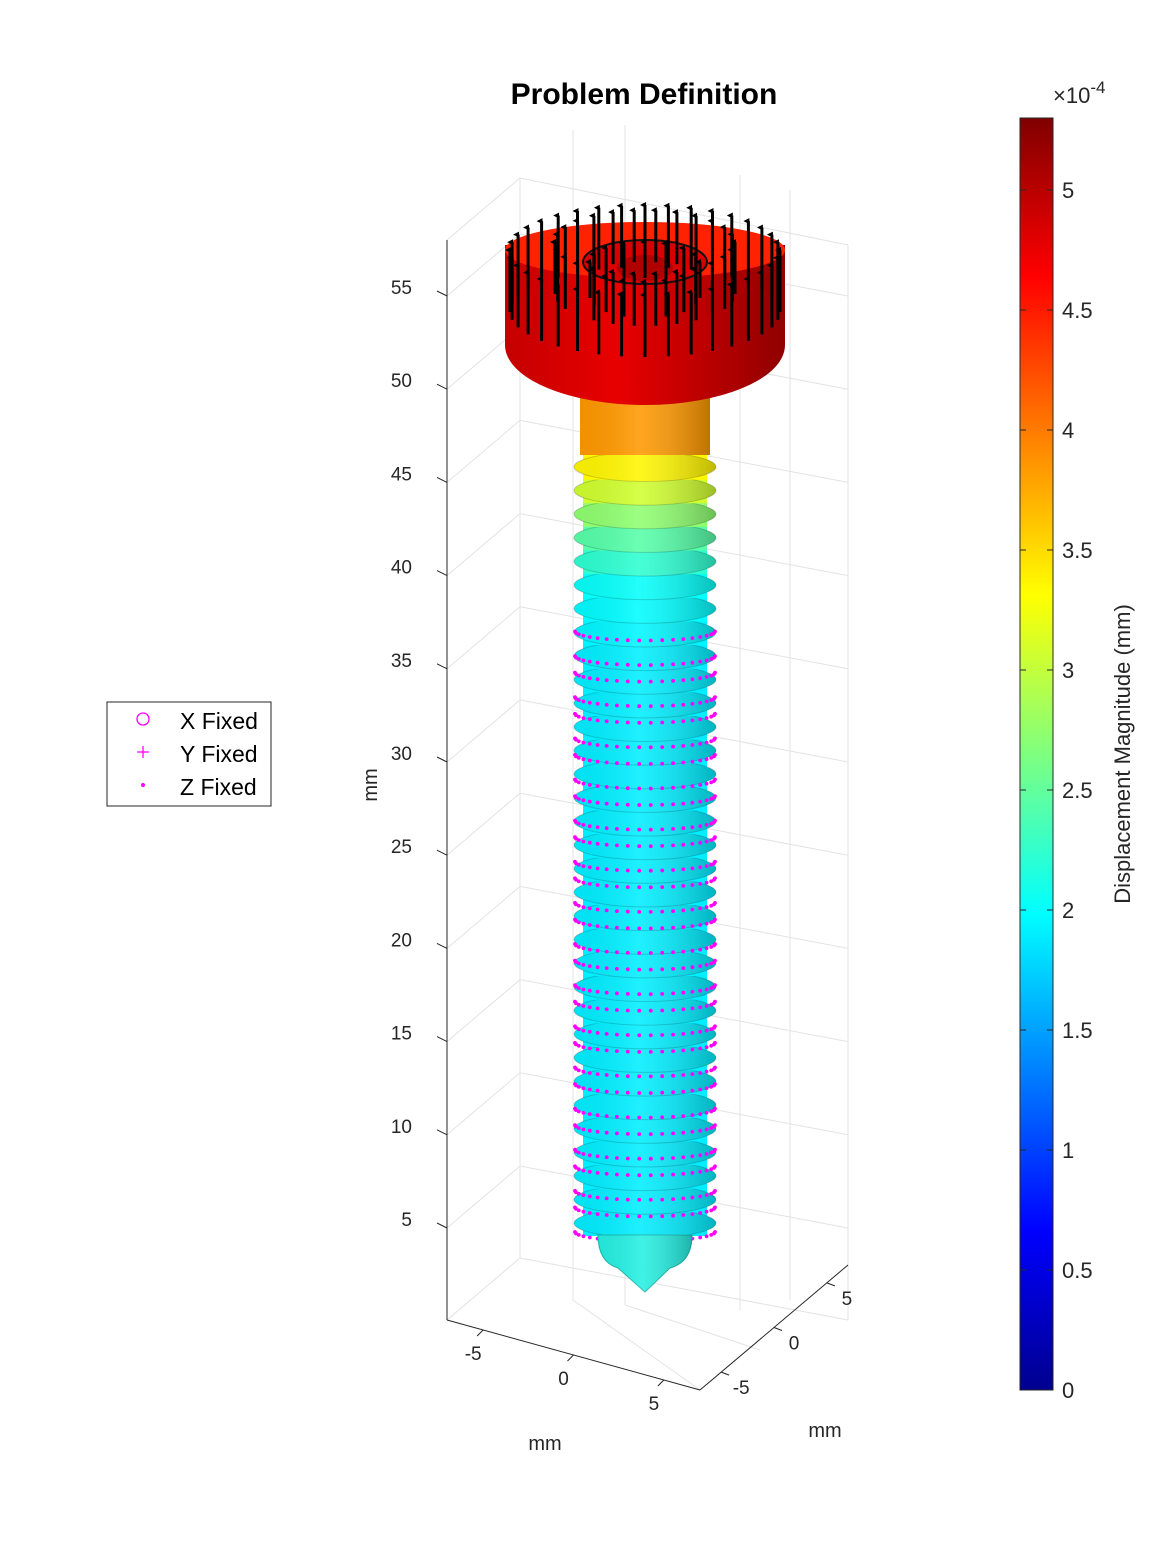  What do you see at coordinates (725, 1373) in the screenshot?
I see `y-tick-mark` at bounding box center [725, 1373].